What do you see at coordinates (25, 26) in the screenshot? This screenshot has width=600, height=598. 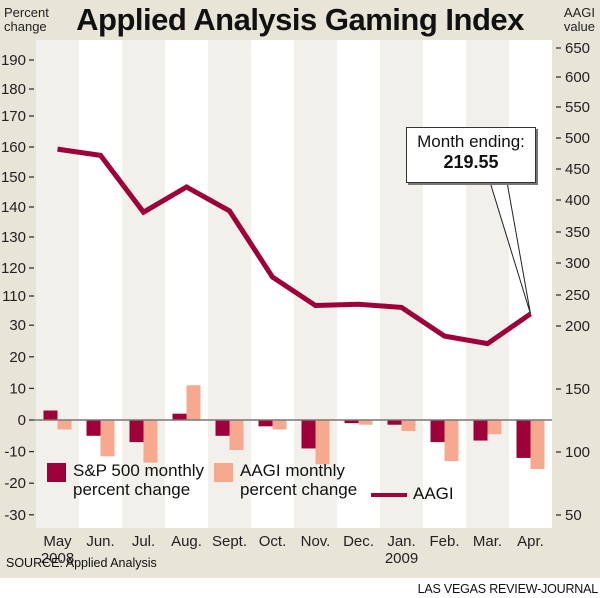 I see `left-axis-header-line2: change` at bounding box center [25, 26].